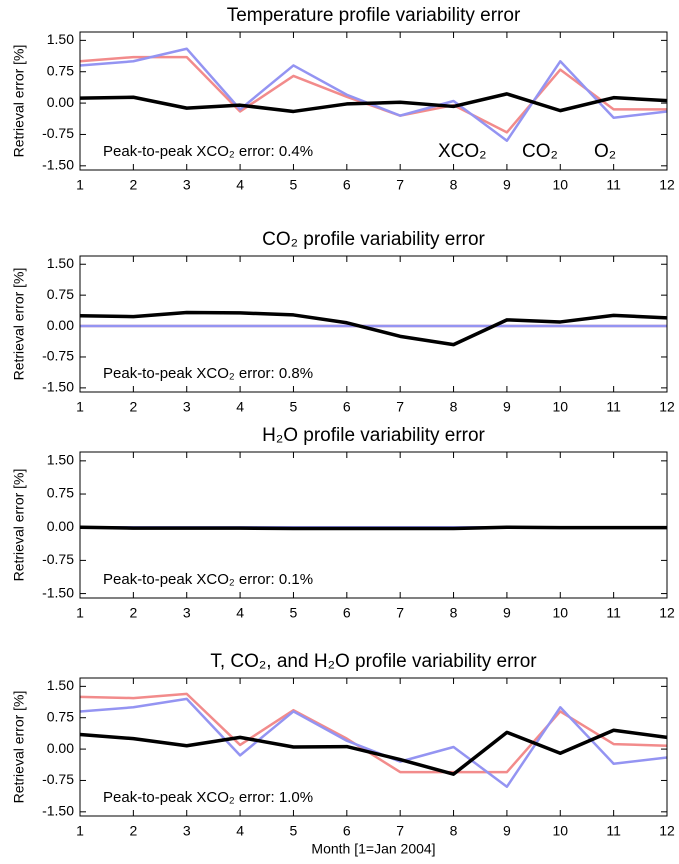 Image resolution: width=679 pixels, height=864 pixels. I want to click on annotation: Peak-to-peak XCO₂ error: 0.4%, so click(208, 151).